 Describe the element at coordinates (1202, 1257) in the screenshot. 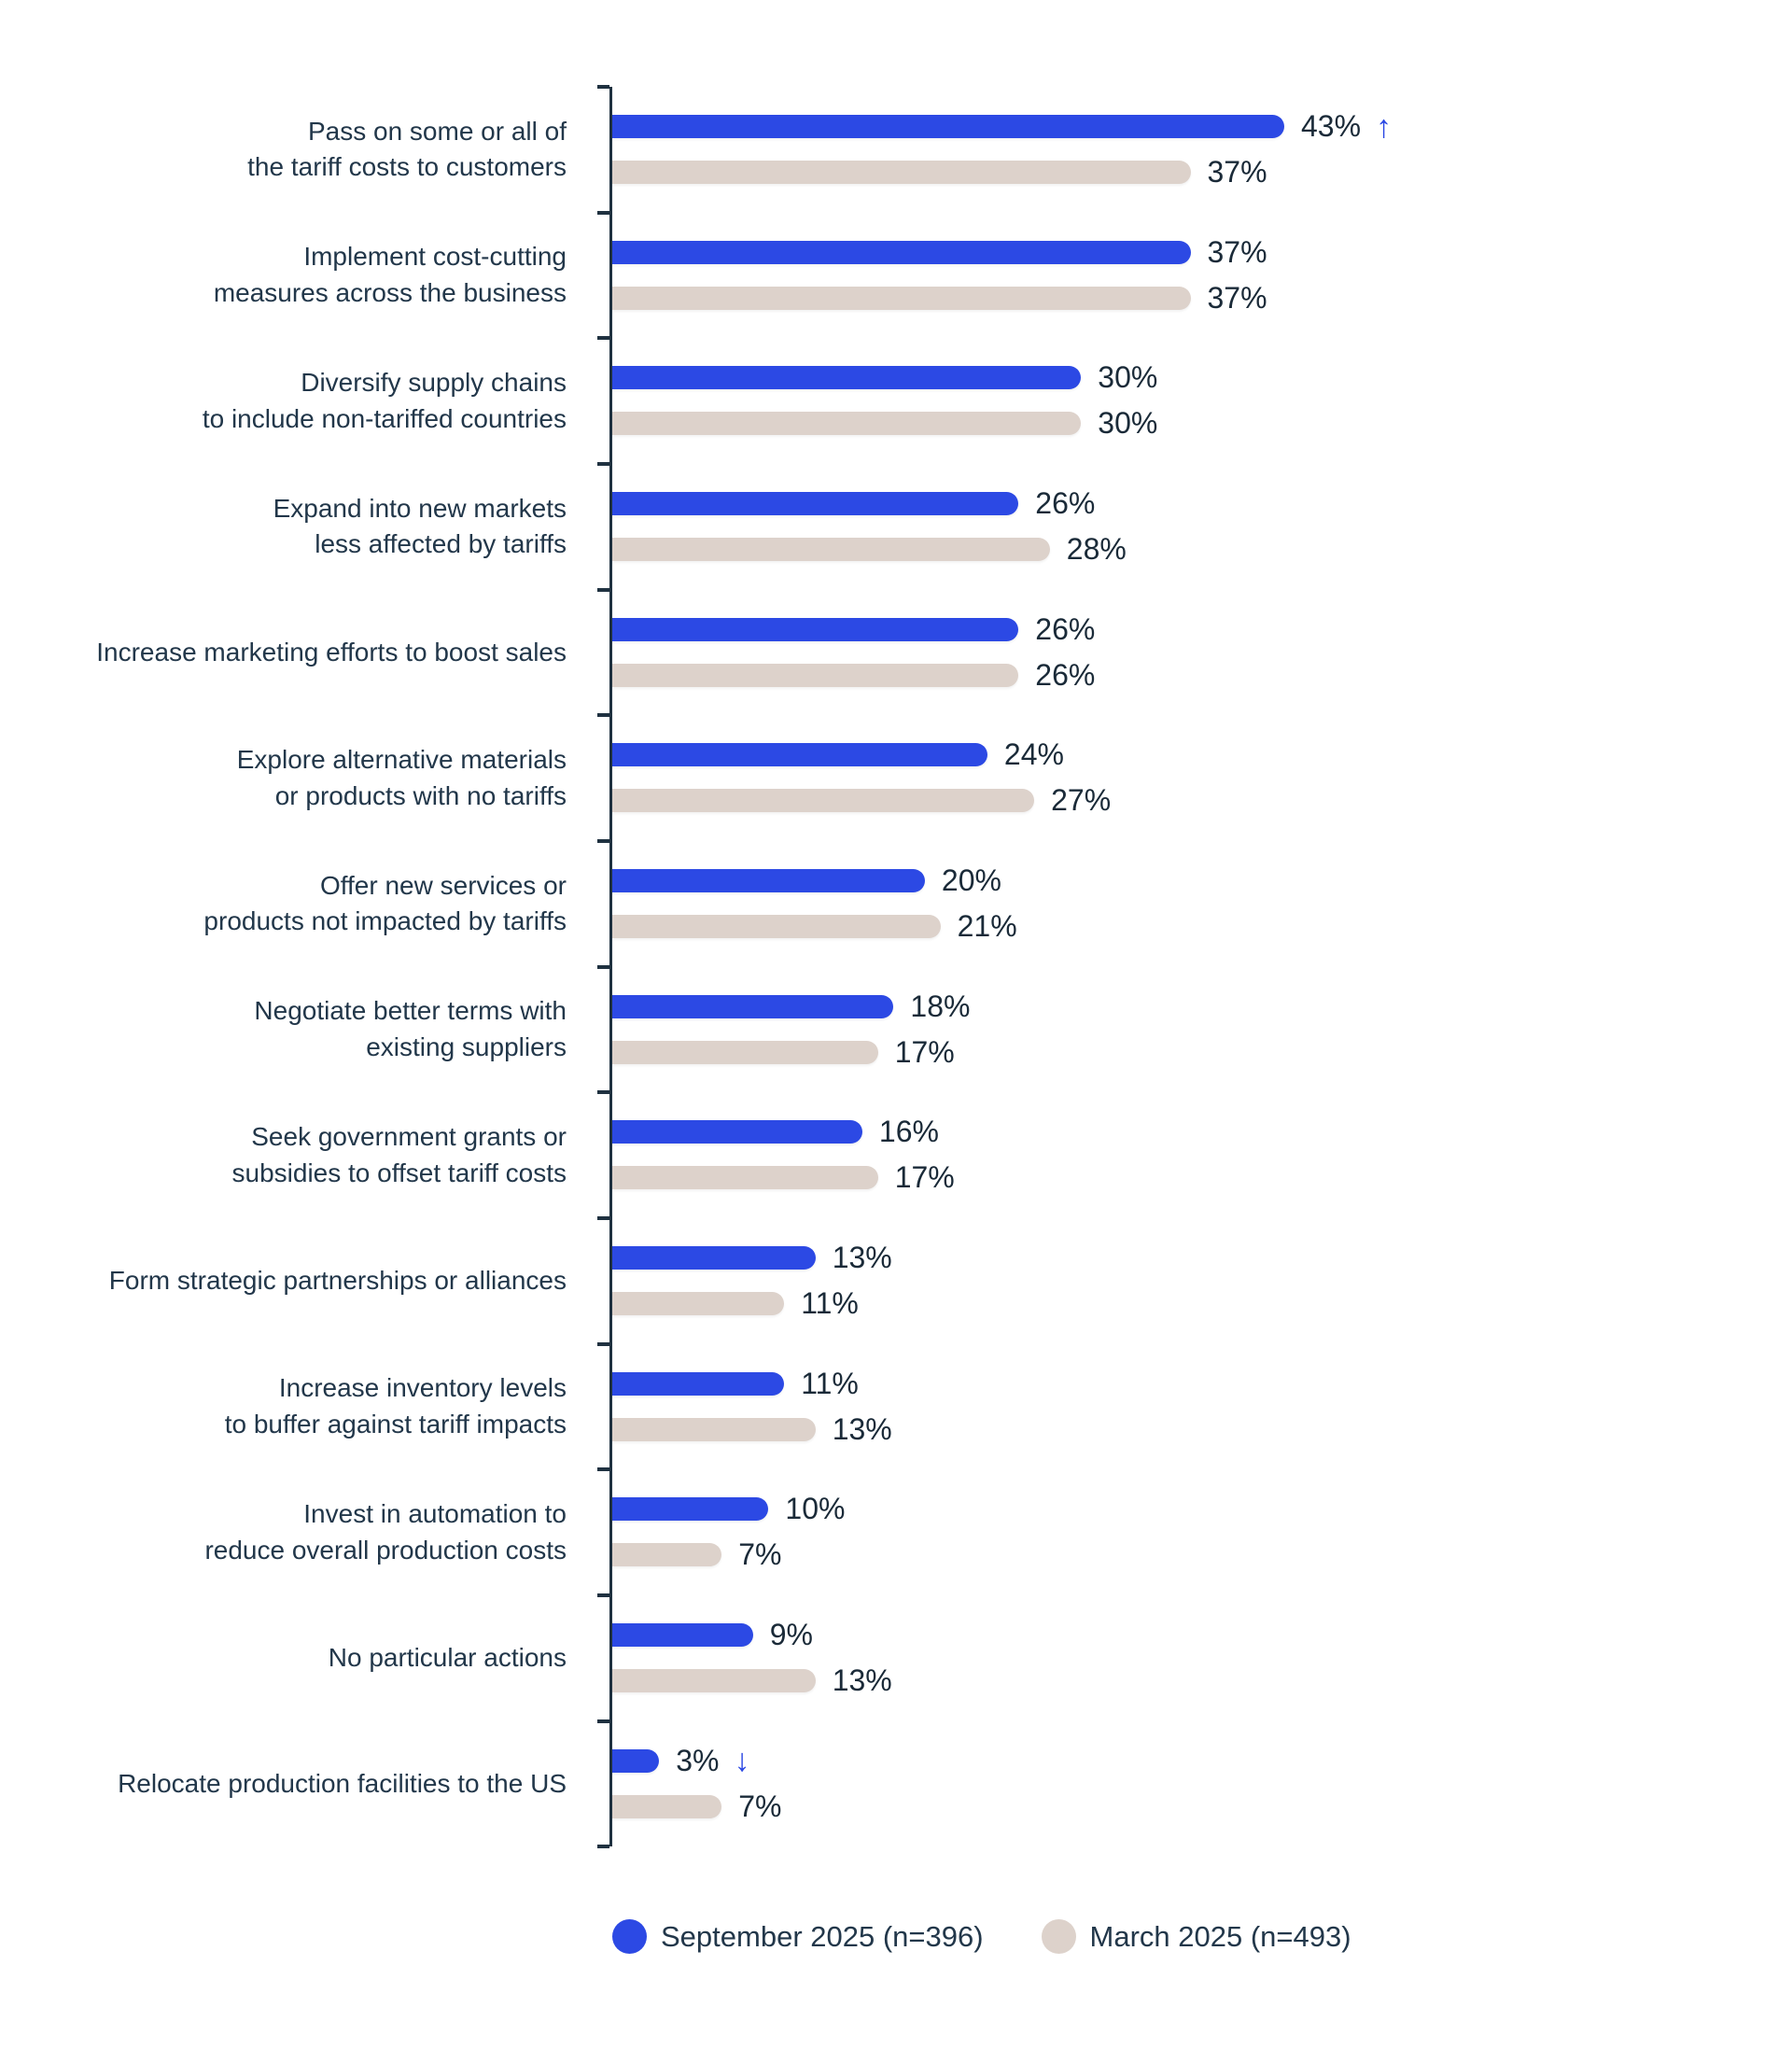

I see `bar-line-september: 13%` at that location.